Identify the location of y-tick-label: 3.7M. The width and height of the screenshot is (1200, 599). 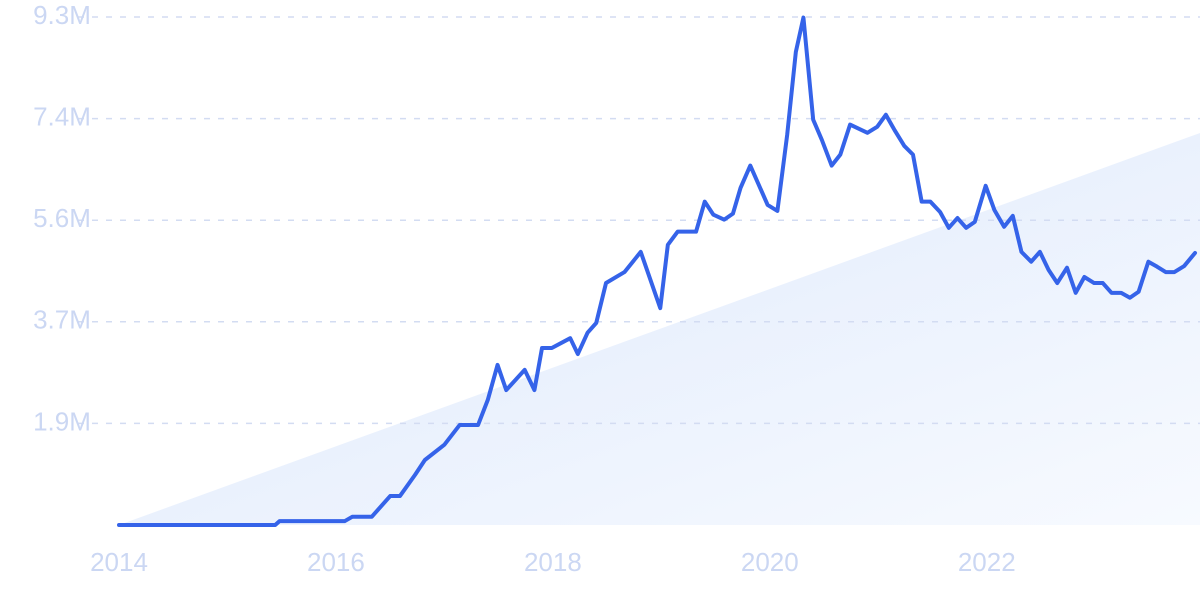
(62, 320).